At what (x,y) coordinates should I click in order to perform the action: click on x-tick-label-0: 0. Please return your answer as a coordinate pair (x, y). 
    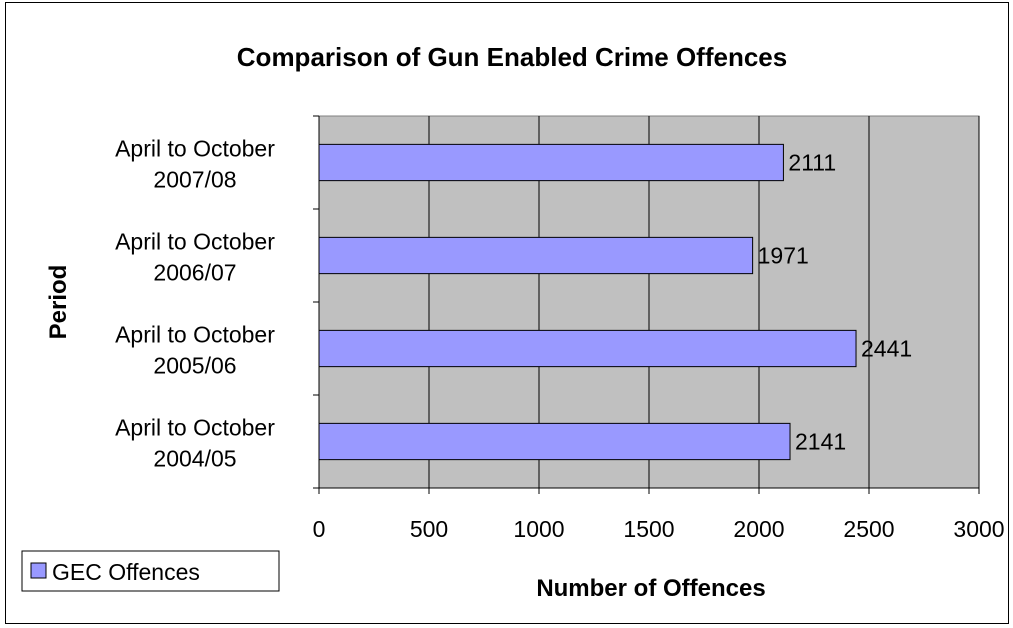
    Looking at the image, I should click on (319, 529).